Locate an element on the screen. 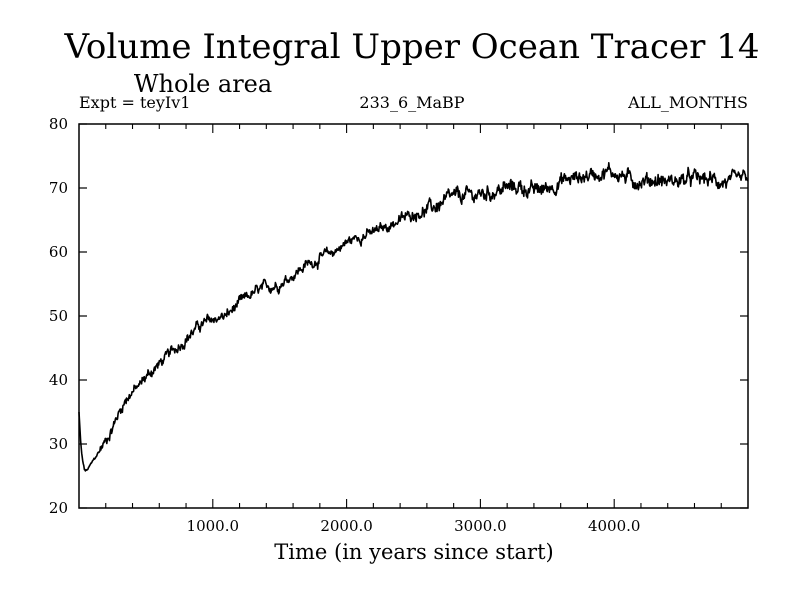 The height and width of the screenshot is (600, 800). x-tick-label: 4000.0 is located at coordinates (614, 526).